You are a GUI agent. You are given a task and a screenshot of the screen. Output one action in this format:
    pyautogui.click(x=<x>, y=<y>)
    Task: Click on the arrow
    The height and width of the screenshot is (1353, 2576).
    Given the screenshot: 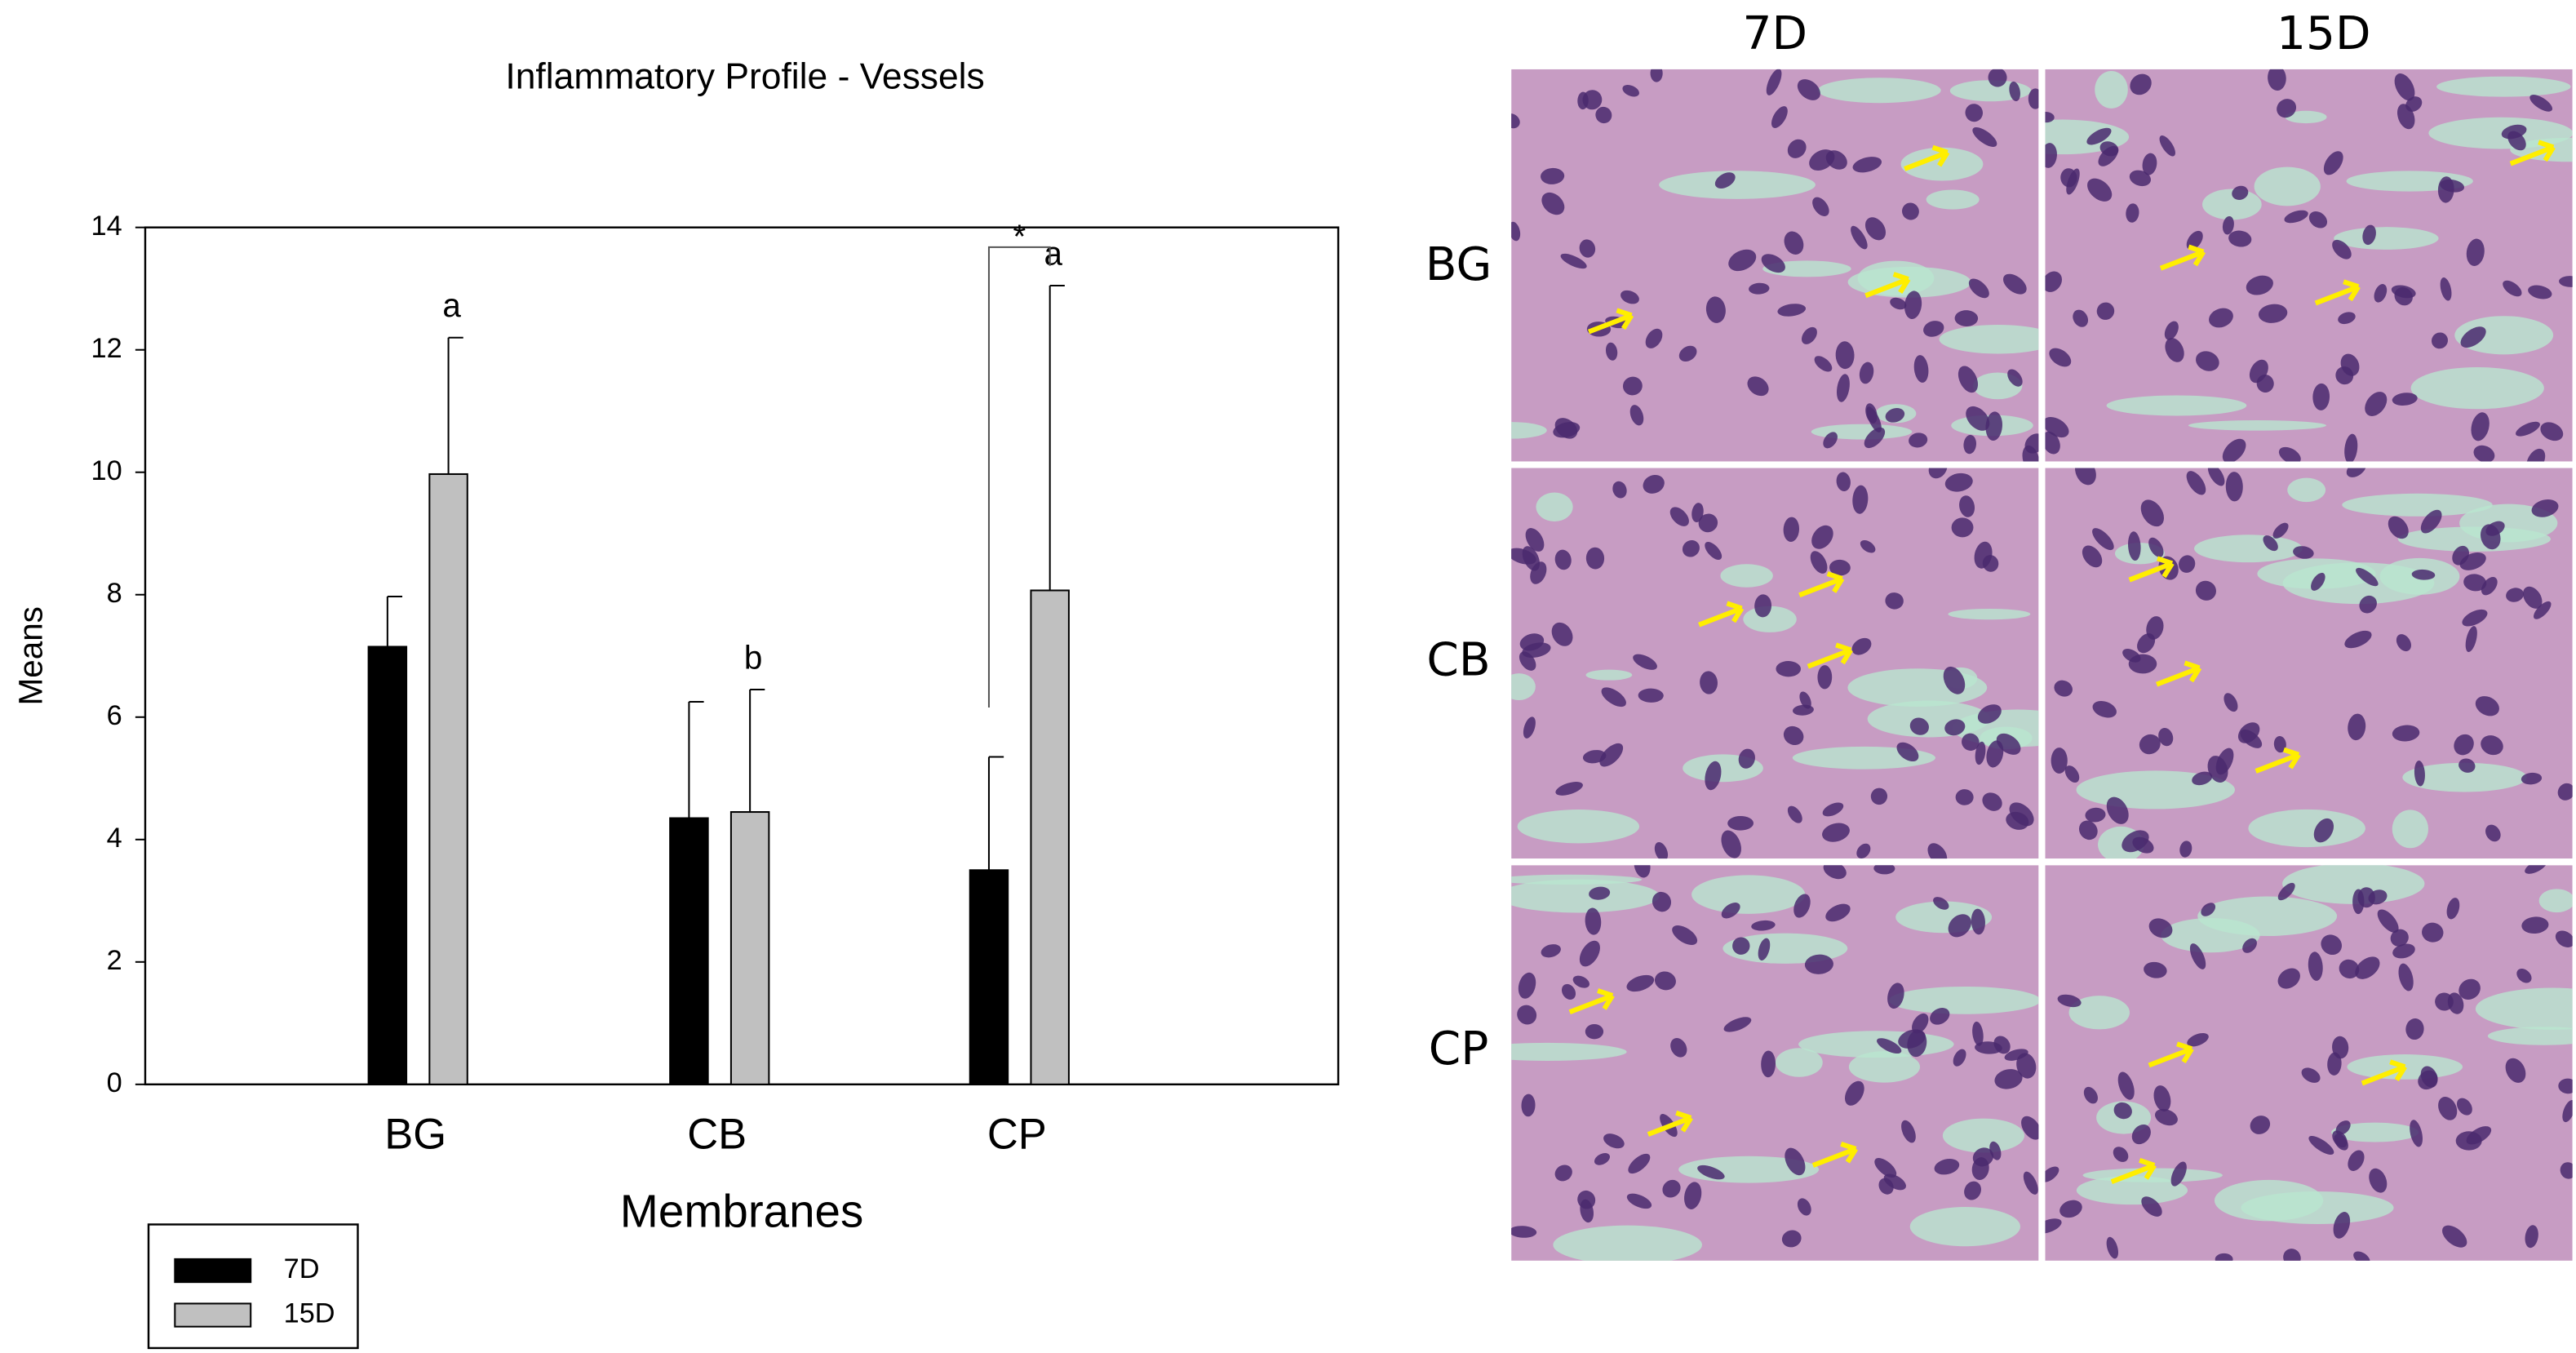 What is the action you would take?
    pyautogui.click(x=2151, y=569)
    